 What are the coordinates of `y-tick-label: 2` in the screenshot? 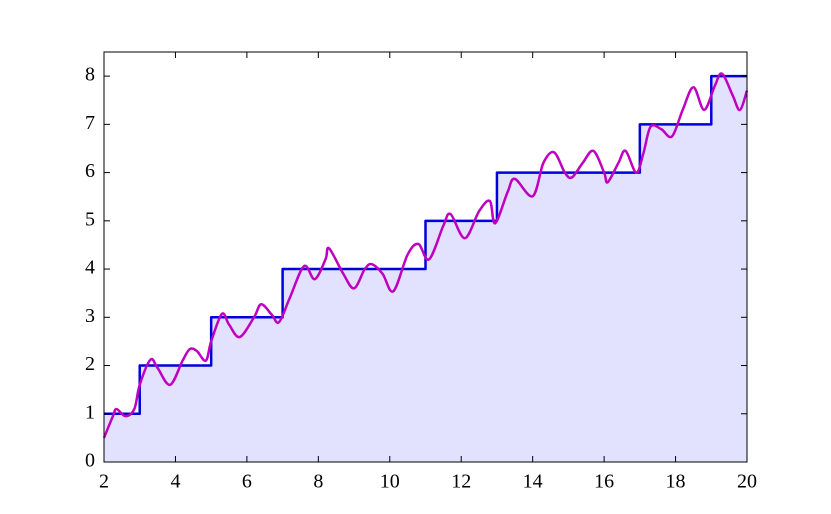 It's located at (90, 364).